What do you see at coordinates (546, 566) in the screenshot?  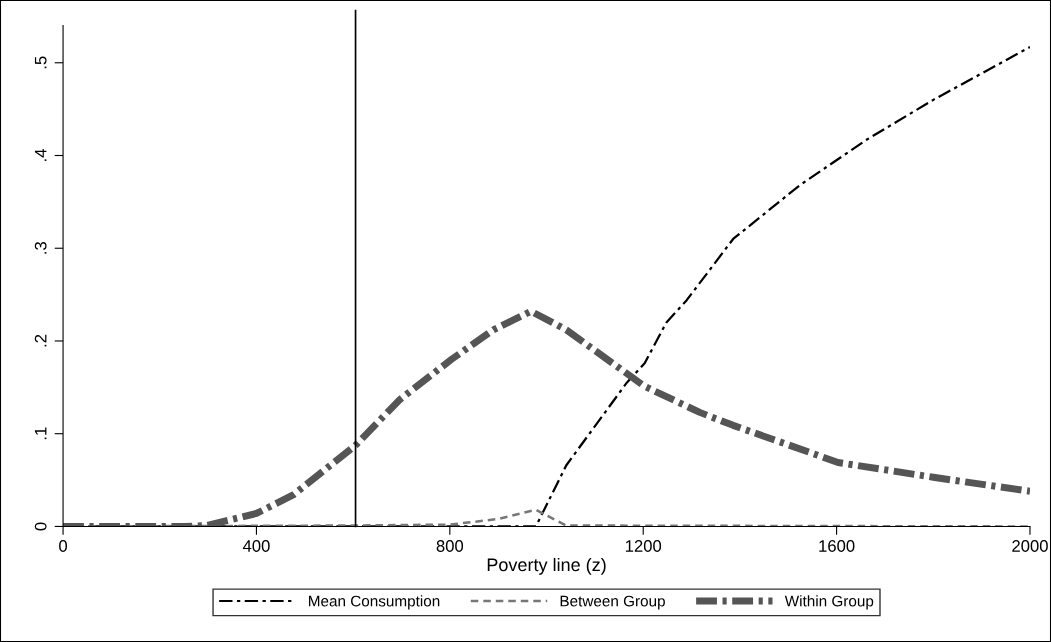 I see `x-axis-title: Poverty line (z)` at bounding box center [546, 566].